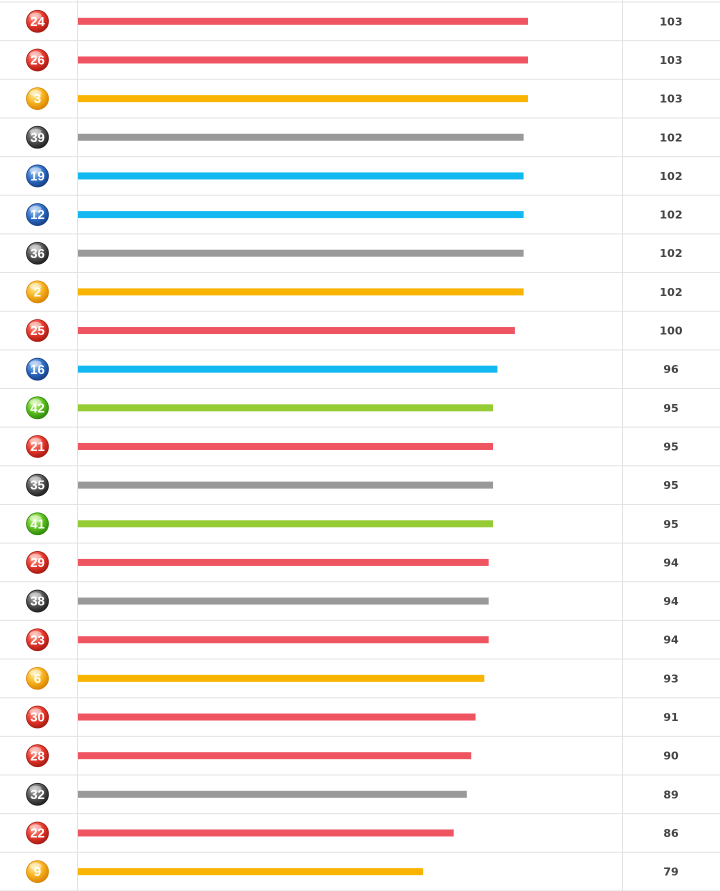 Image resolution: width=720 pixels, height=891 pixels. I want to click on table-row: 42 95, so click(352, 408).